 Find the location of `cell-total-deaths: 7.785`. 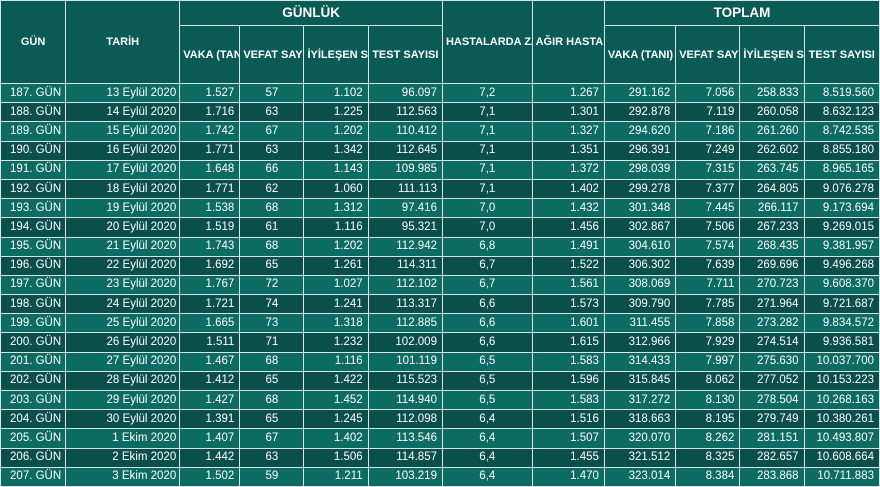

cell-total-deaths: 7.785 is located at coordinates (708, 304).